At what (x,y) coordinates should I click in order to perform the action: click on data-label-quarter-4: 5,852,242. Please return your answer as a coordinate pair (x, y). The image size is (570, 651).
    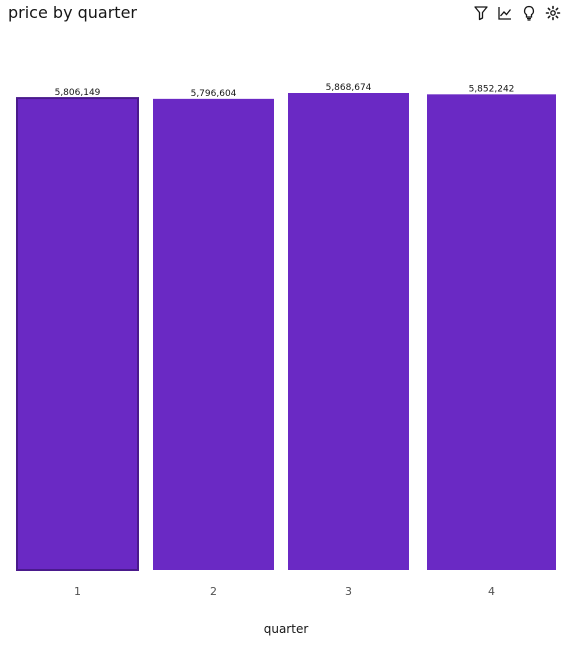
    Looking at the image, I should click on (492, 89).